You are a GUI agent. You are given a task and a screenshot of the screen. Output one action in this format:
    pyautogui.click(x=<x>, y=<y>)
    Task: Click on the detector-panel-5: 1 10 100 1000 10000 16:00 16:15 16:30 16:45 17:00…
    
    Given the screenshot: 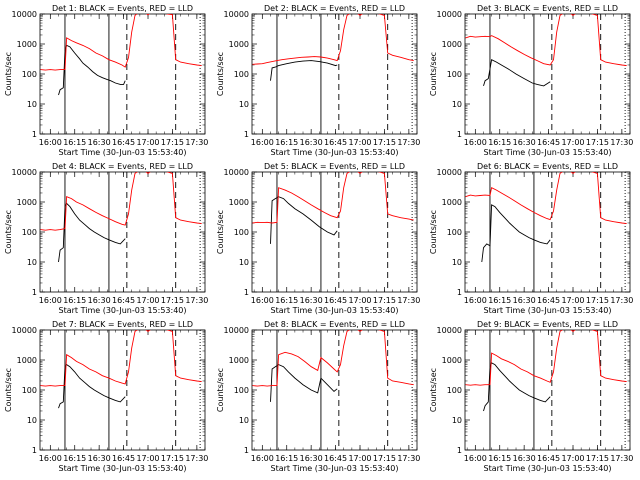 What is the action you would take?
    pyautogui.click(x=318, y=238)
    